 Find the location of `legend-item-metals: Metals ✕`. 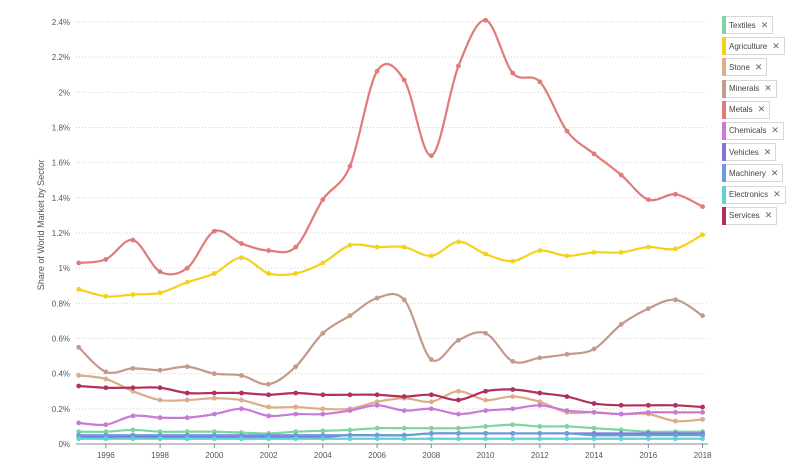

legend-item-metals: Metals ✕ is located at coordinates (761, 109).